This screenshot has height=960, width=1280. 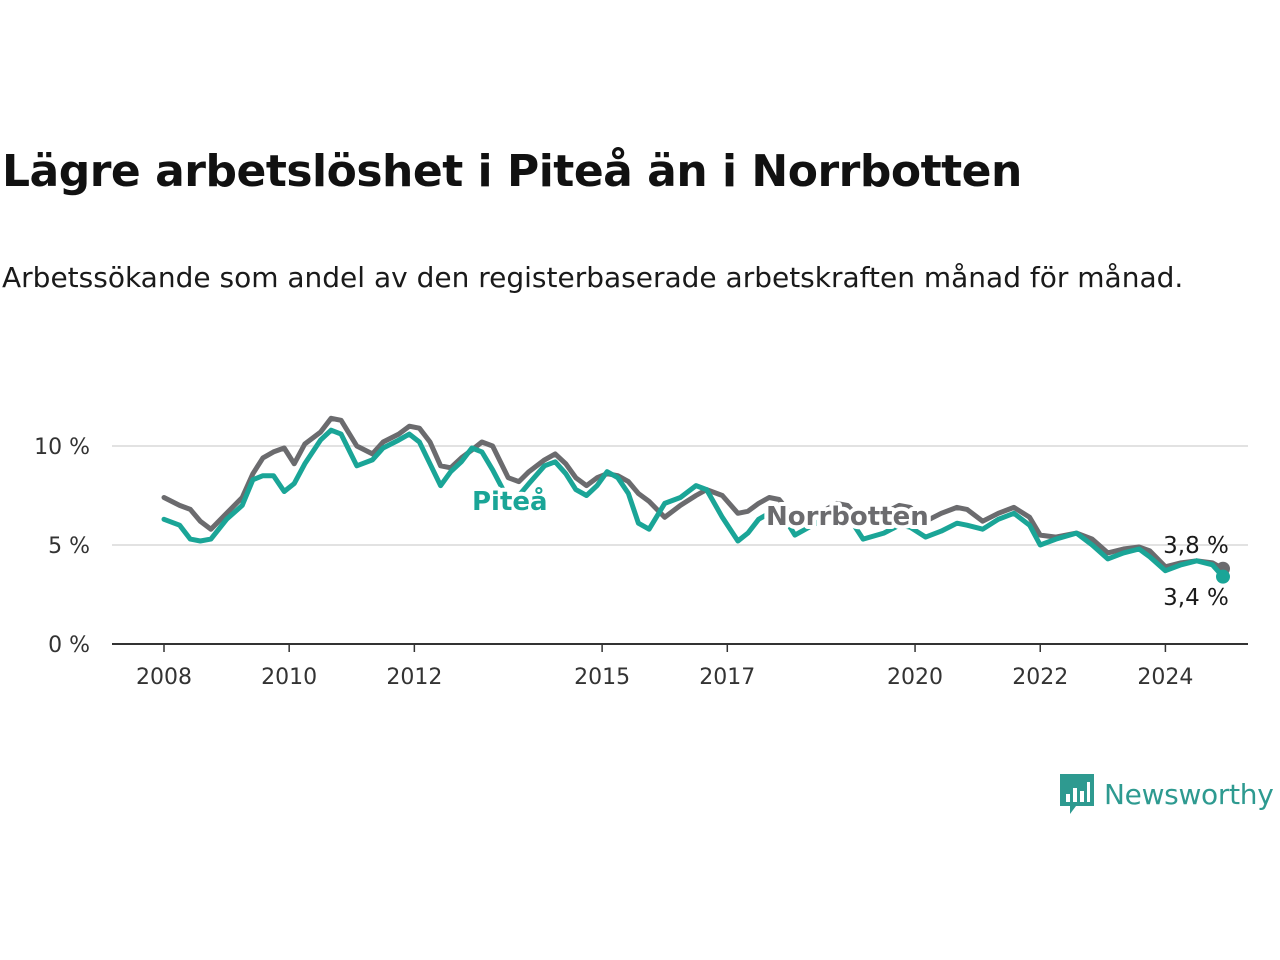 What do you see at coordinates (164, 677) in the screenshot?
I see `x-tick-label: 2008` at bounding box center [164, 677].